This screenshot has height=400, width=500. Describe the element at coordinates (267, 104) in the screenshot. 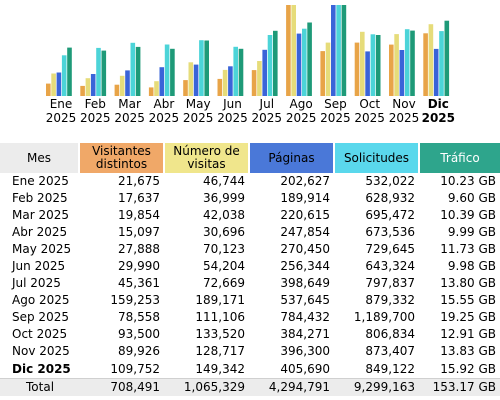

I see `month-name: Jul` at that location.